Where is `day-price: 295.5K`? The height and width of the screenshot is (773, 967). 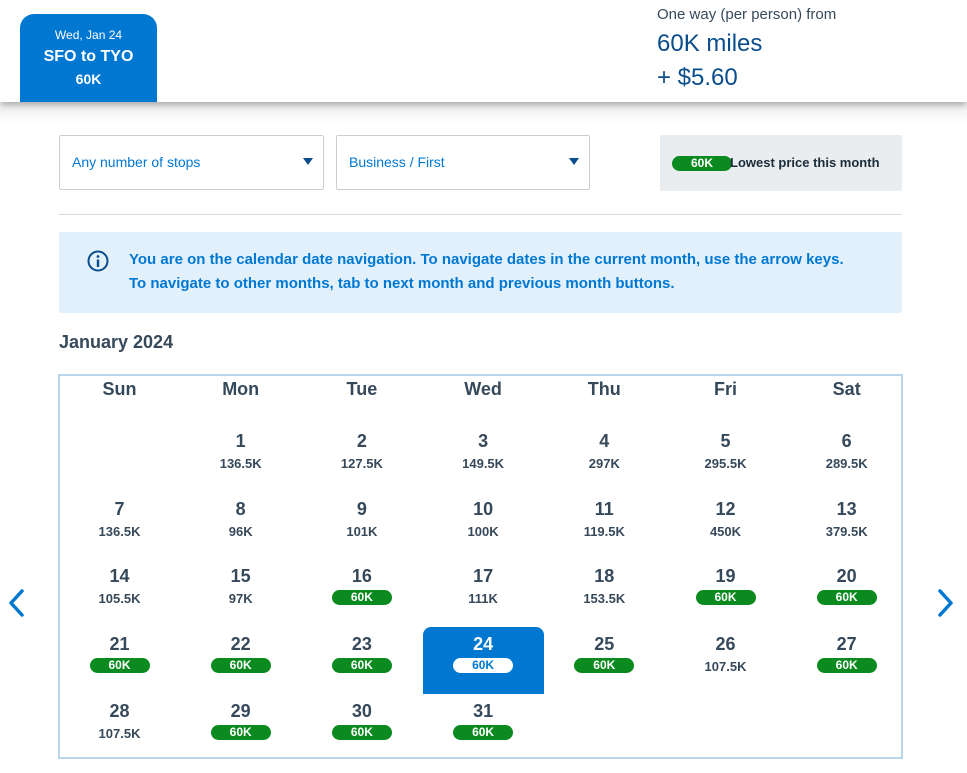
day-price: 295.5K is located at coordinates (725, 463).